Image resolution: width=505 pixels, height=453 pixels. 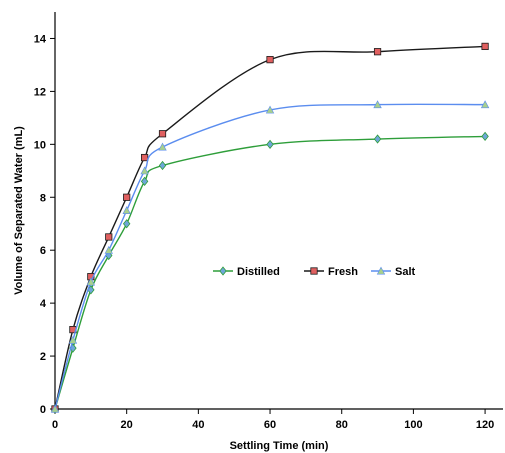 What do you see at coordinates (43, 251) in the screenshot?
I see `y-tick-label: 6` at bounding box center [43, 251].